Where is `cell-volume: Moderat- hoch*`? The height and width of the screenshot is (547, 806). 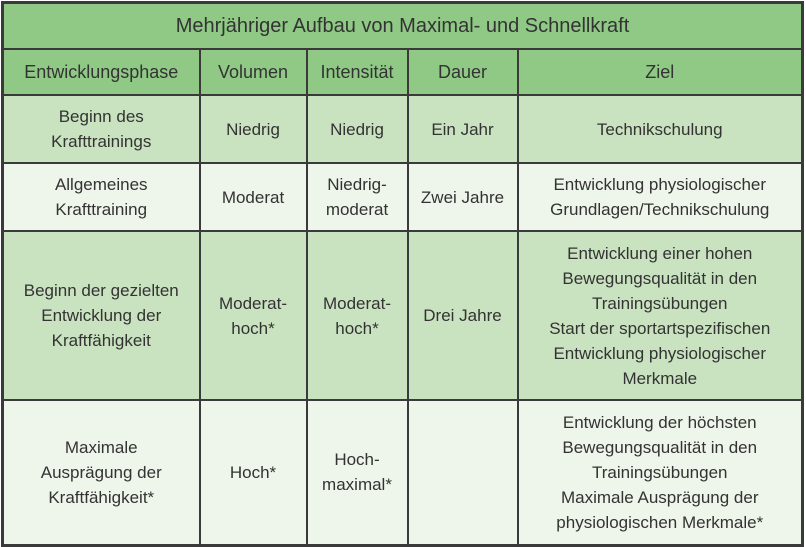 cell-volume: Moderat- hoch* is located at coordinates (253, 315).